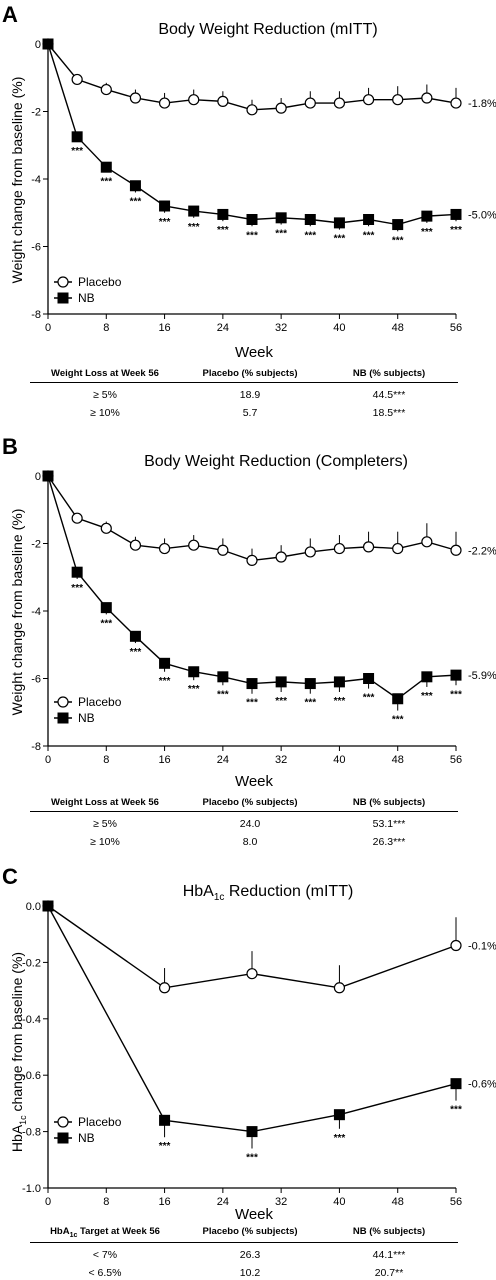  I want to click on chart-title: Body Weight Reduction (Completers), so click(276, 461).